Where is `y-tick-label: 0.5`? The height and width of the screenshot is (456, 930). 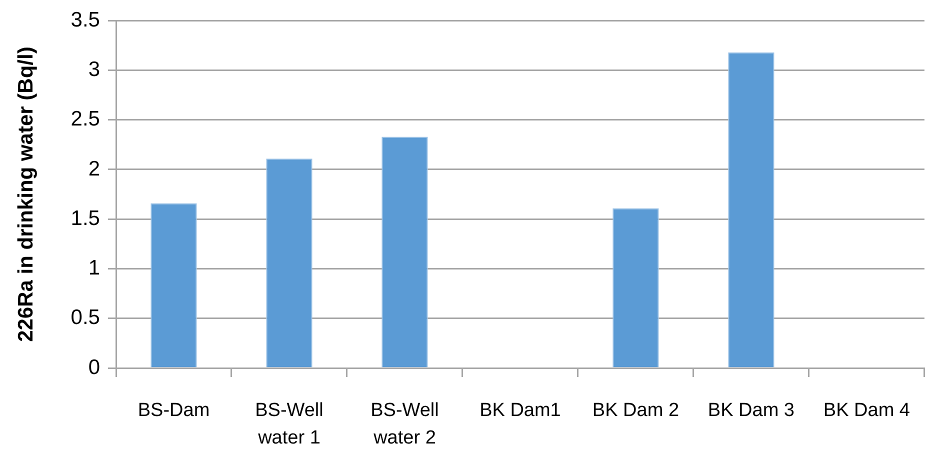 y-tick-label: 0.5 is located at coordinates (85, 318).